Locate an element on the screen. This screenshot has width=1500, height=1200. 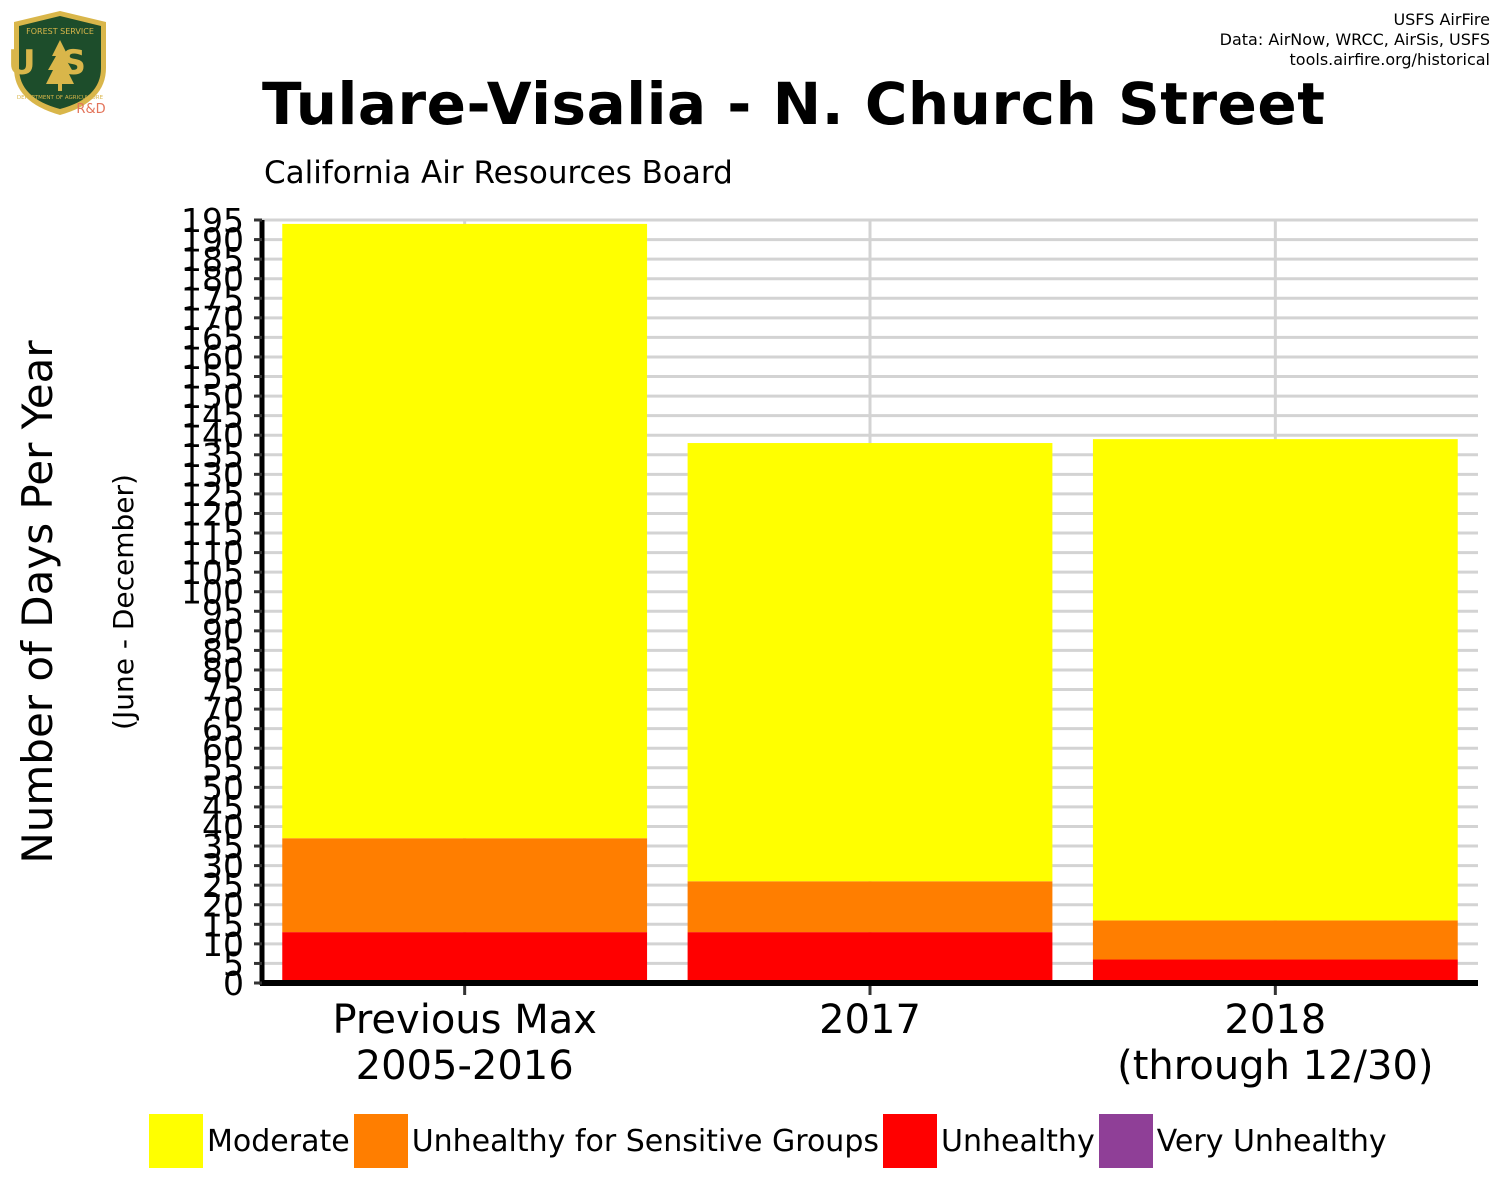
legend-label: Moderate is located at coordinates (278, 1141).